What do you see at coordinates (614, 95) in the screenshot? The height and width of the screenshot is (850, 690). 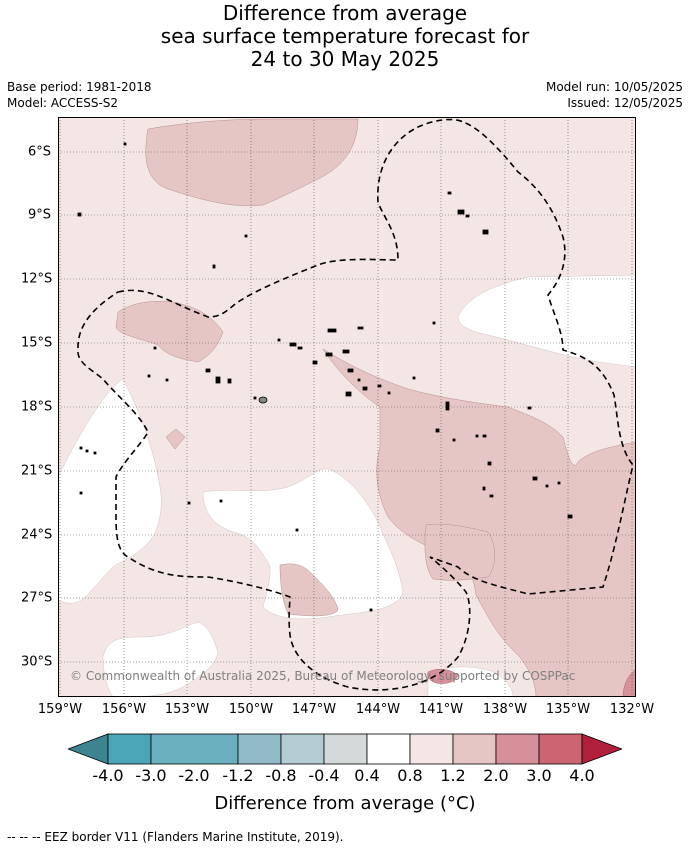 I see `meta-right: Model run: 10/05/2025 Issued: 12/05/2025` at bounding box center [614, 95].